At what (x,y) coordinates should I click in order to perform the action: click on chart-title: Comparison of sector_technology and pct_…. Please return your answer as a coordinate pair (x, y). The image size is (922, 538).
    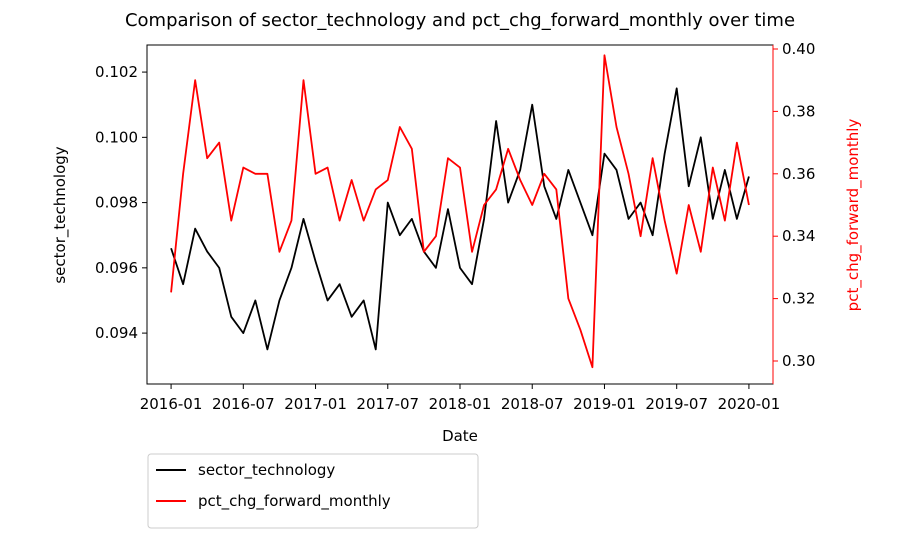
    Looking at the image, I should click on (460, 20).